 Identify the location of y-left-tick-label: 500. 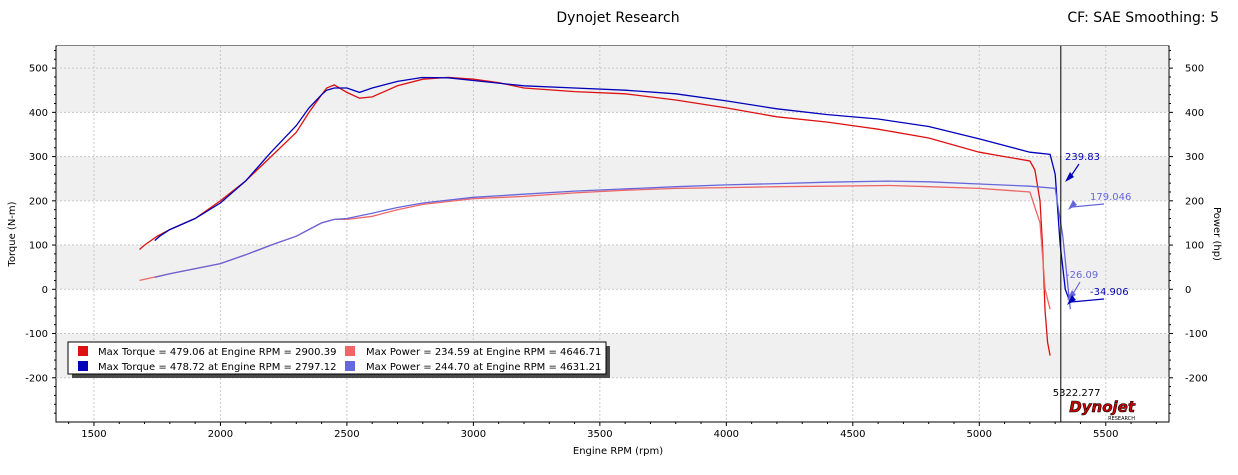
(38, 69).